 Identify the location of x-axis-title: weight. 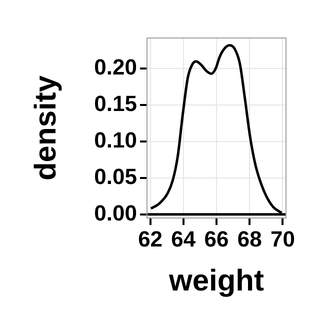
(216, 281).